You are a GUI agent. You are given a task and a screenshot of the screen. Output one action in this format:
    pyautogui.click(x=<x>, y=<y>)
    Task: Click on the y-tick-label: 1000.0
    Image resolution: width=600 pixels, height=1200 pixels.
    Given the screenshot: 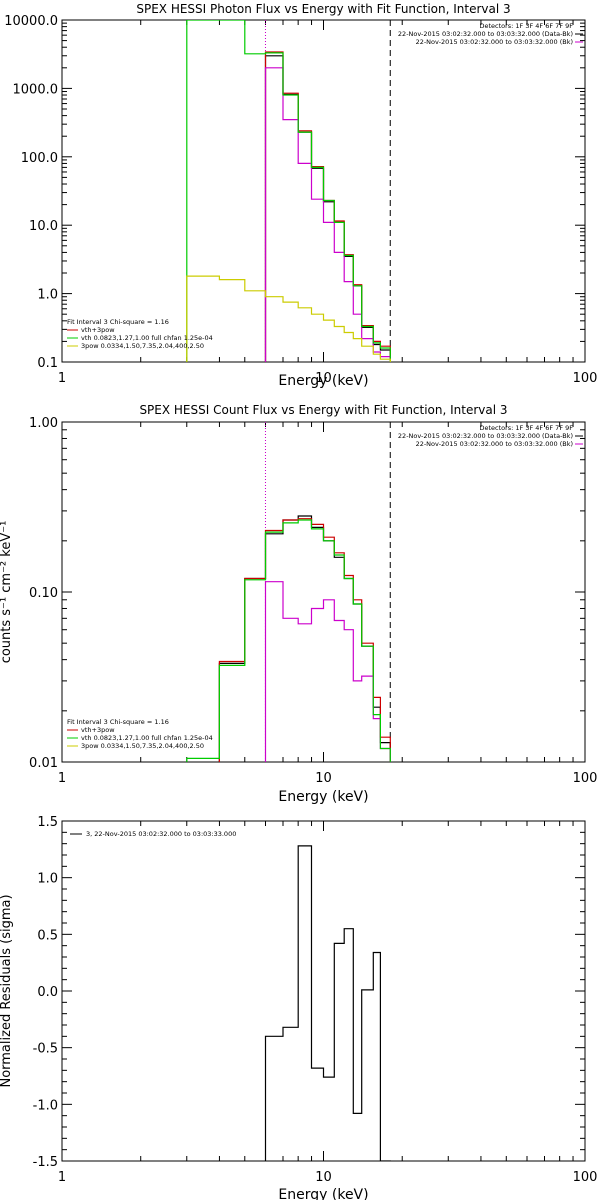 What is the action you would take?
    pyautogui.click(x=36, y=89)
    